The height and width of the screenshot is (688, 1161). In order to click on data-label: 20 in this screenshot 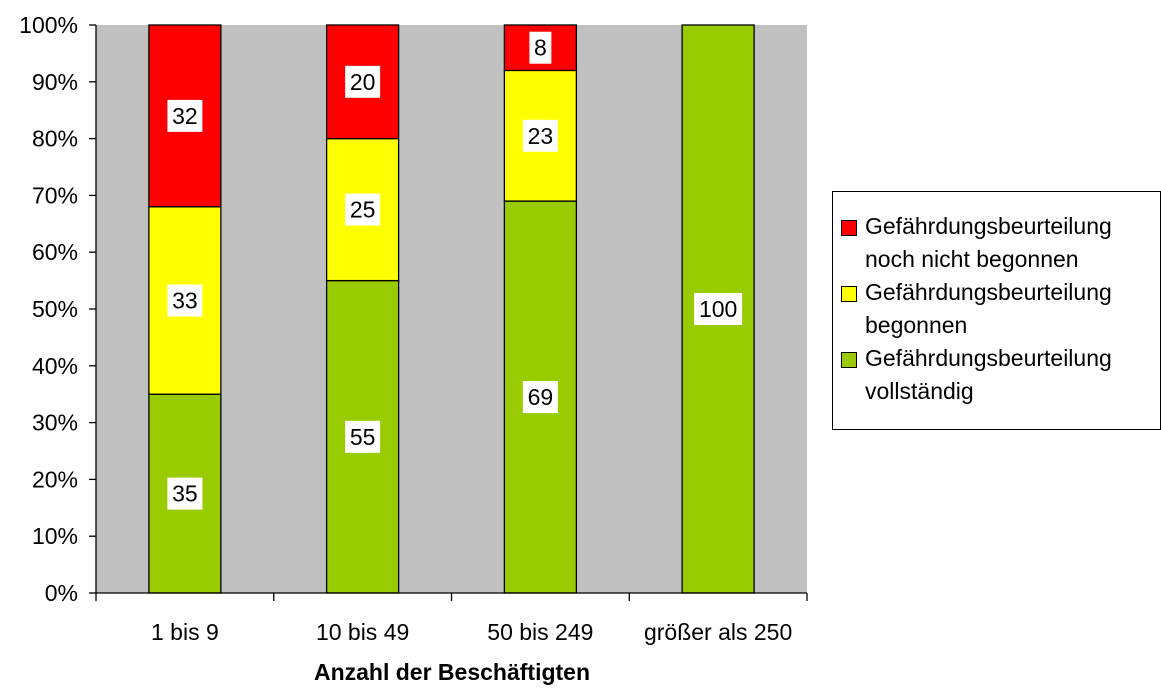, I will do `click(363, 82)`.